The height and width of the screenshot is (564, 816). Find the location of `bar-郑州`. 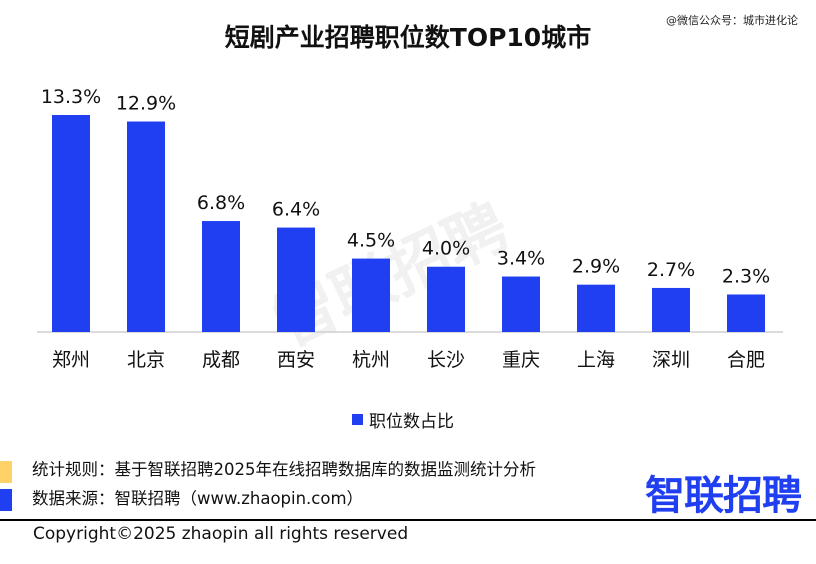

bar-郑州 is located at coordinates (71, 223).